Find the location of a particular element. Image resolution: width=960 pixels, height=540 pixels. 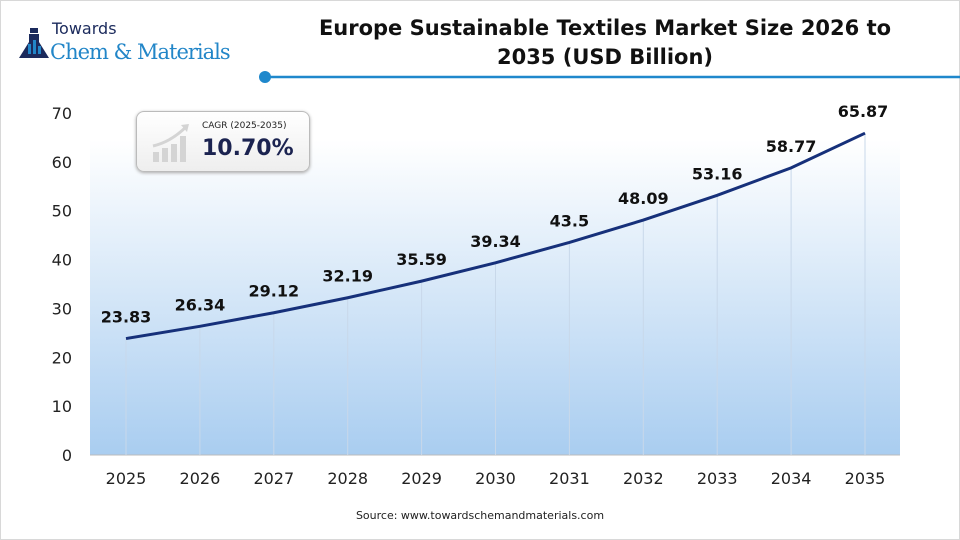

x-tick-label: 2034 is located at coordinates (791, 478).